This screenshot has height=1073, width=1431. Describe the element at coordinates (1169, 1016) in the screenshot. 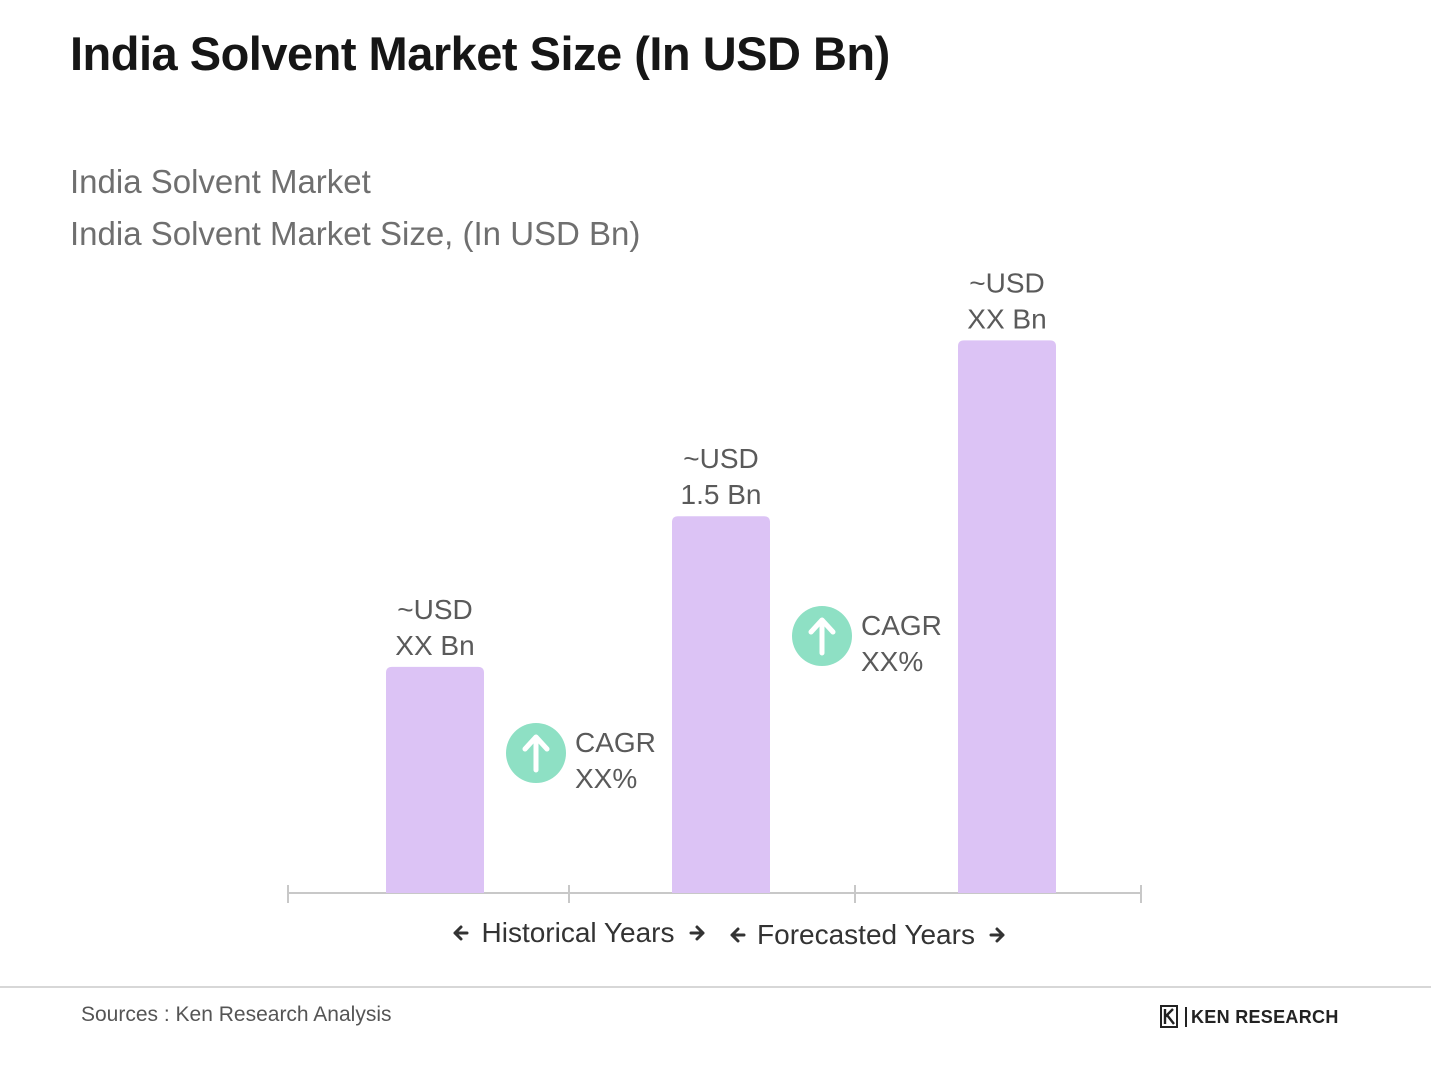

I see `k-logo-icon` at that location.